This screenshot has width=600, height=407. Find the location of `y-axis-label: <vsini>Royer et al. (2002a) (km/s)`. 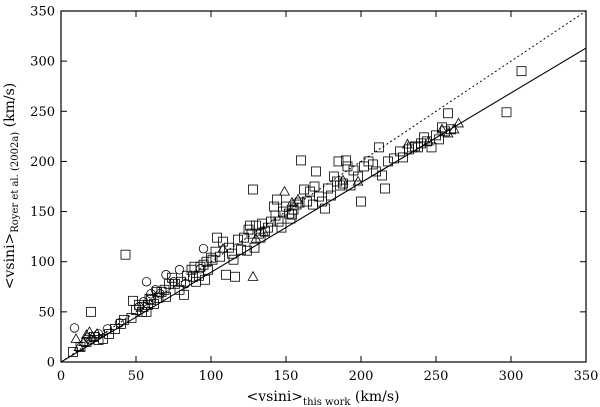

y-axis-label: <vsini>Royer et al. (2002a) (km/s) is located at coordinates (11, 186).